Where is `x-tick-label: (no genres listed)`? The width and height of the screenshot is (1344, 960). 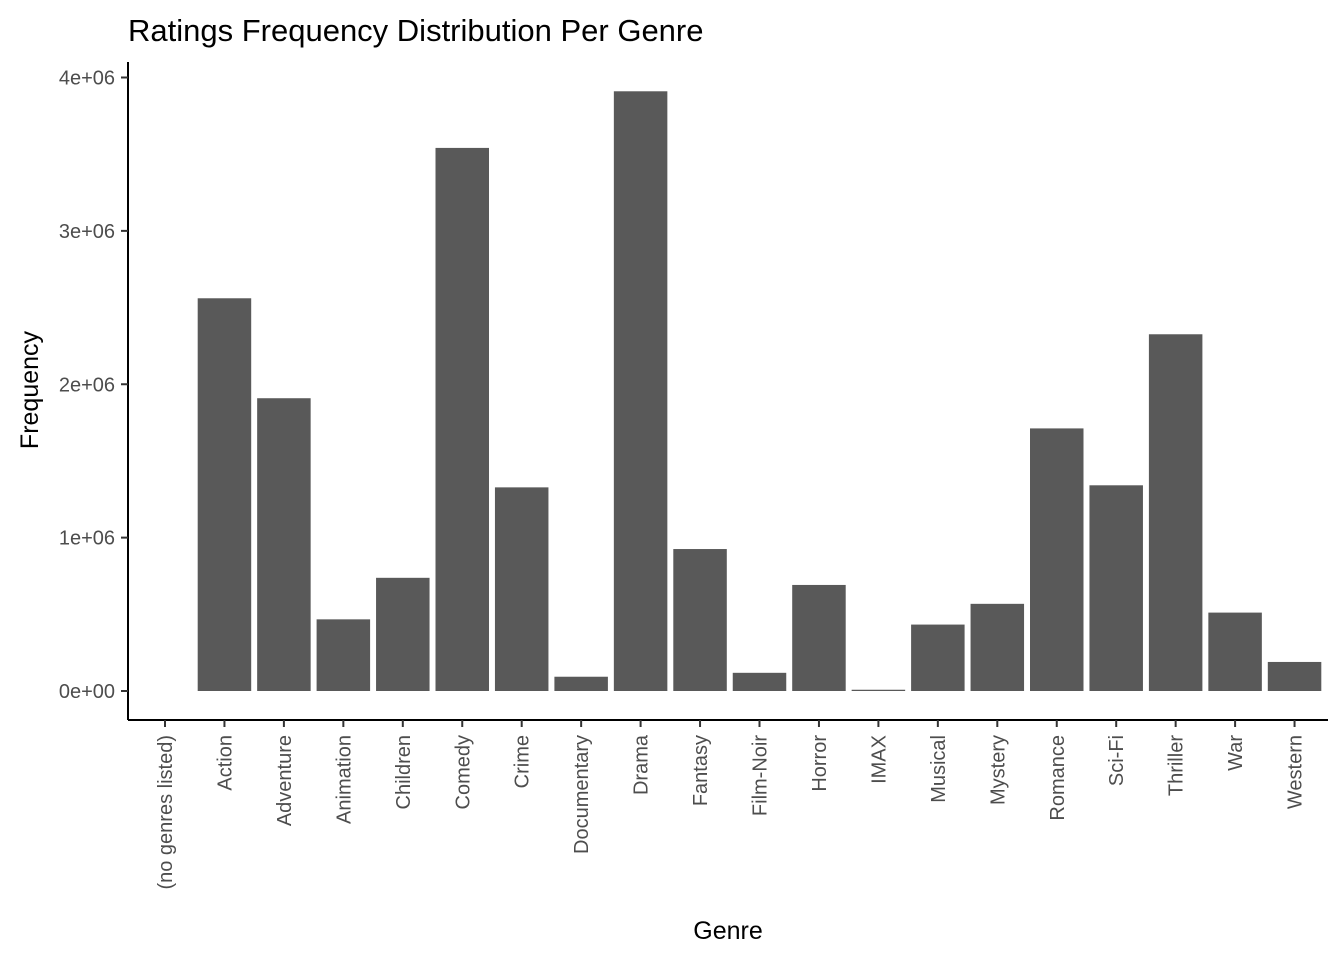 x-tick-label: (no genres listed) is located at coordinates (166, 812).